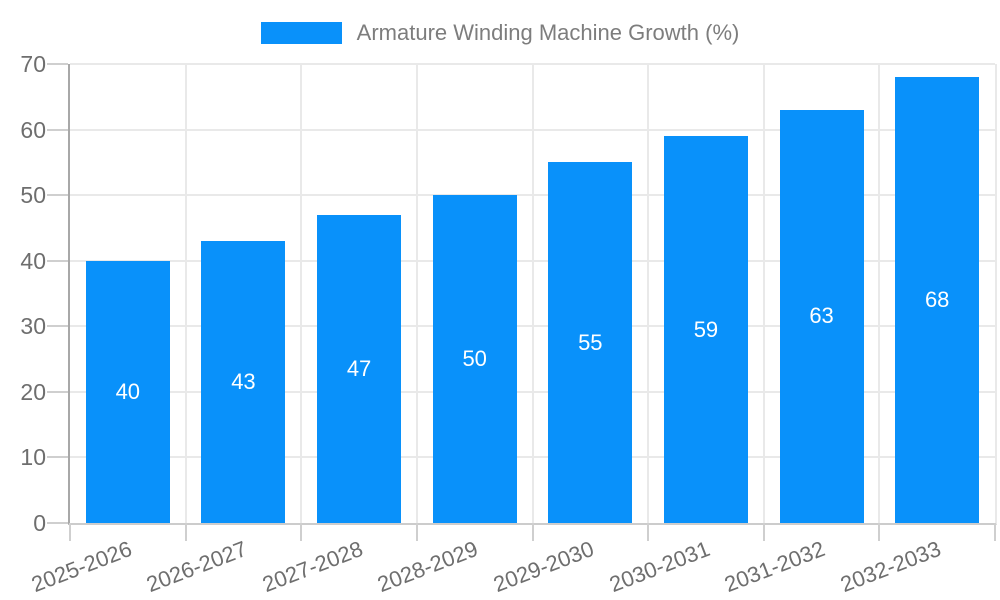 The image size is (1000, 600). What do you see at coordinates (33, 457) in the screenshot?
I see `y-tick-label: 10` at bounding box center [33, 457].